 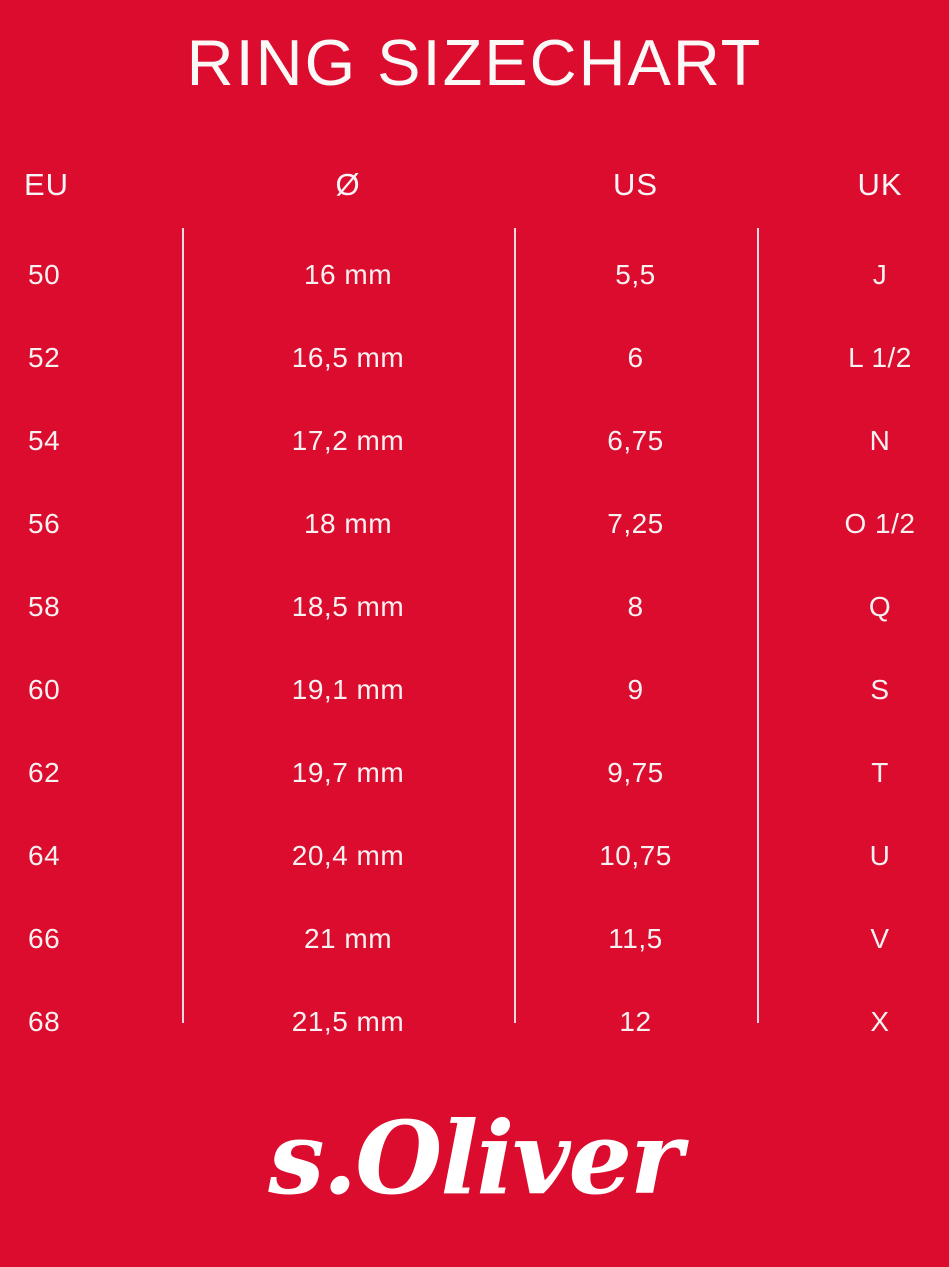 I want to click on cell-eu: 56, so click(x=44, y=523).